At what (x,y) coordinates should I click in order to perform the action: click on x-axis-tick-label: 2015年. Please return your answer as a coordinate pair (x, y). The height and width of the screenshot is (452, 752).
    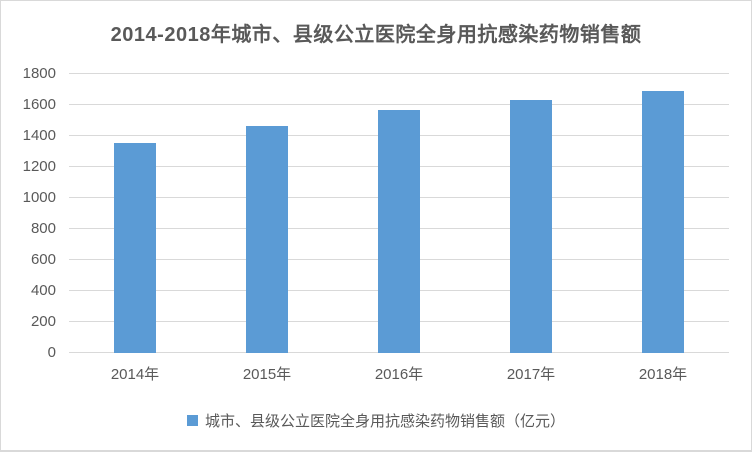
    Looking at the image, I should click on (267, 374).